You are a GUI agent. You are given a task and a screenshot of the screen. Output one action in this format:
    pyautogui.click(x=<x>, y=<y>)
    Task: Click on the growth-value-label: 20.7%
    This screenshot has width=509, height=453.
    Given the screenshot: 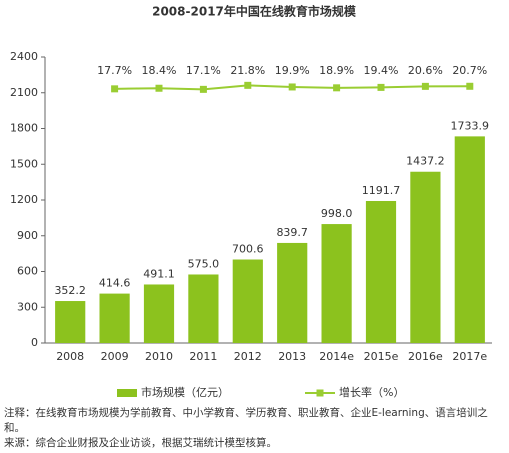 What is the action you would take?
    pyautogui.click(x=469, y=70)
    